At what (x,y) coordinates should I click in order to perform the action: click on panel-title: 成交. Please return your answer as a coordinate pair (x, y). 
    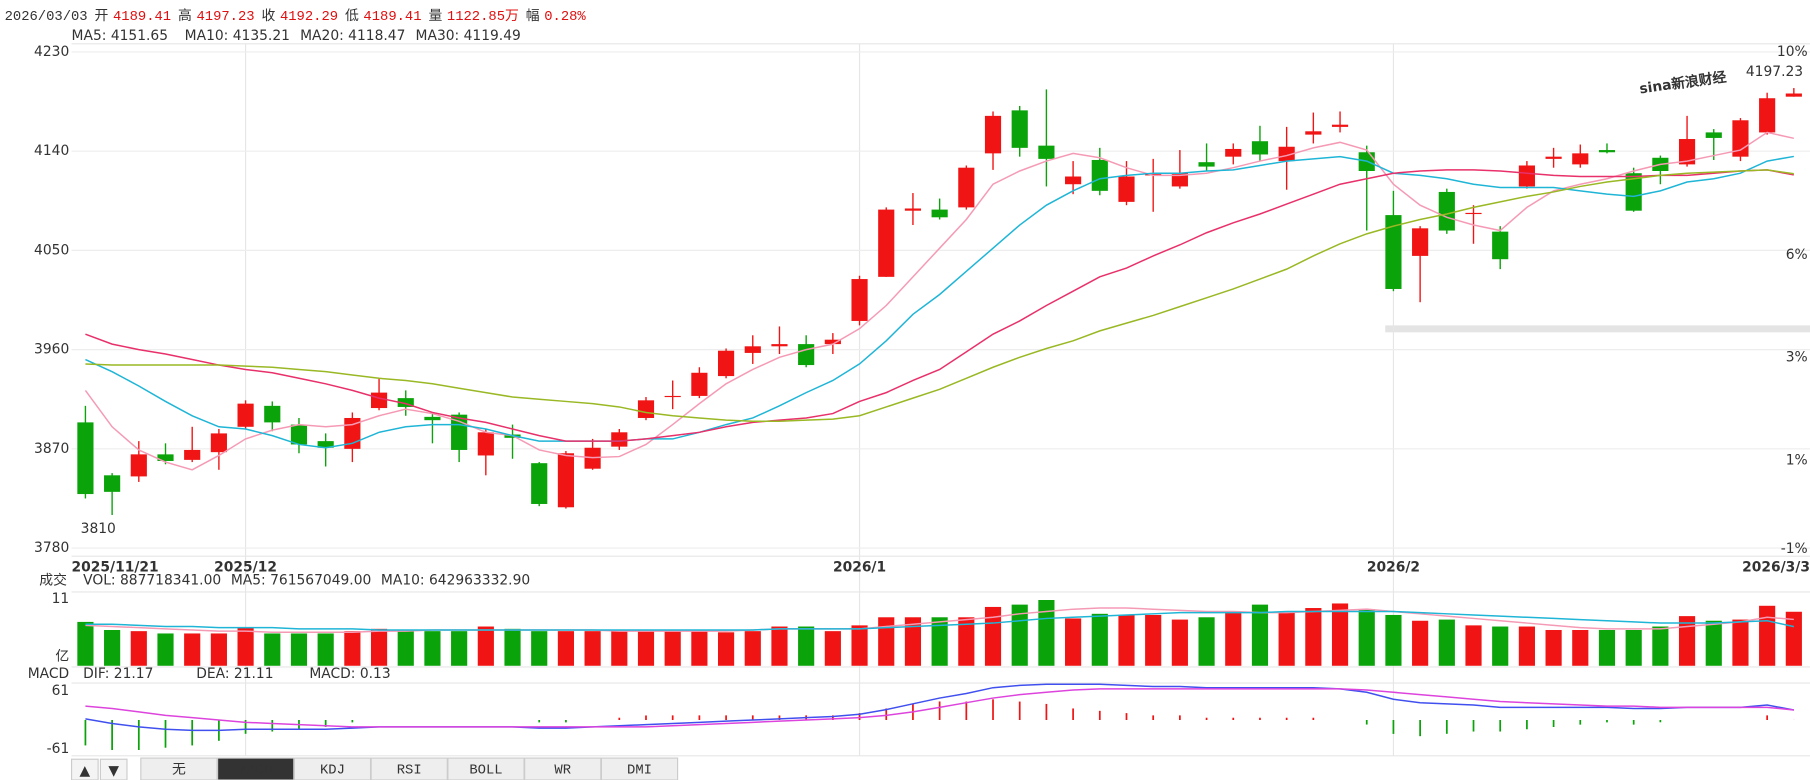
    Looking at the image, I should click on (53, 579).